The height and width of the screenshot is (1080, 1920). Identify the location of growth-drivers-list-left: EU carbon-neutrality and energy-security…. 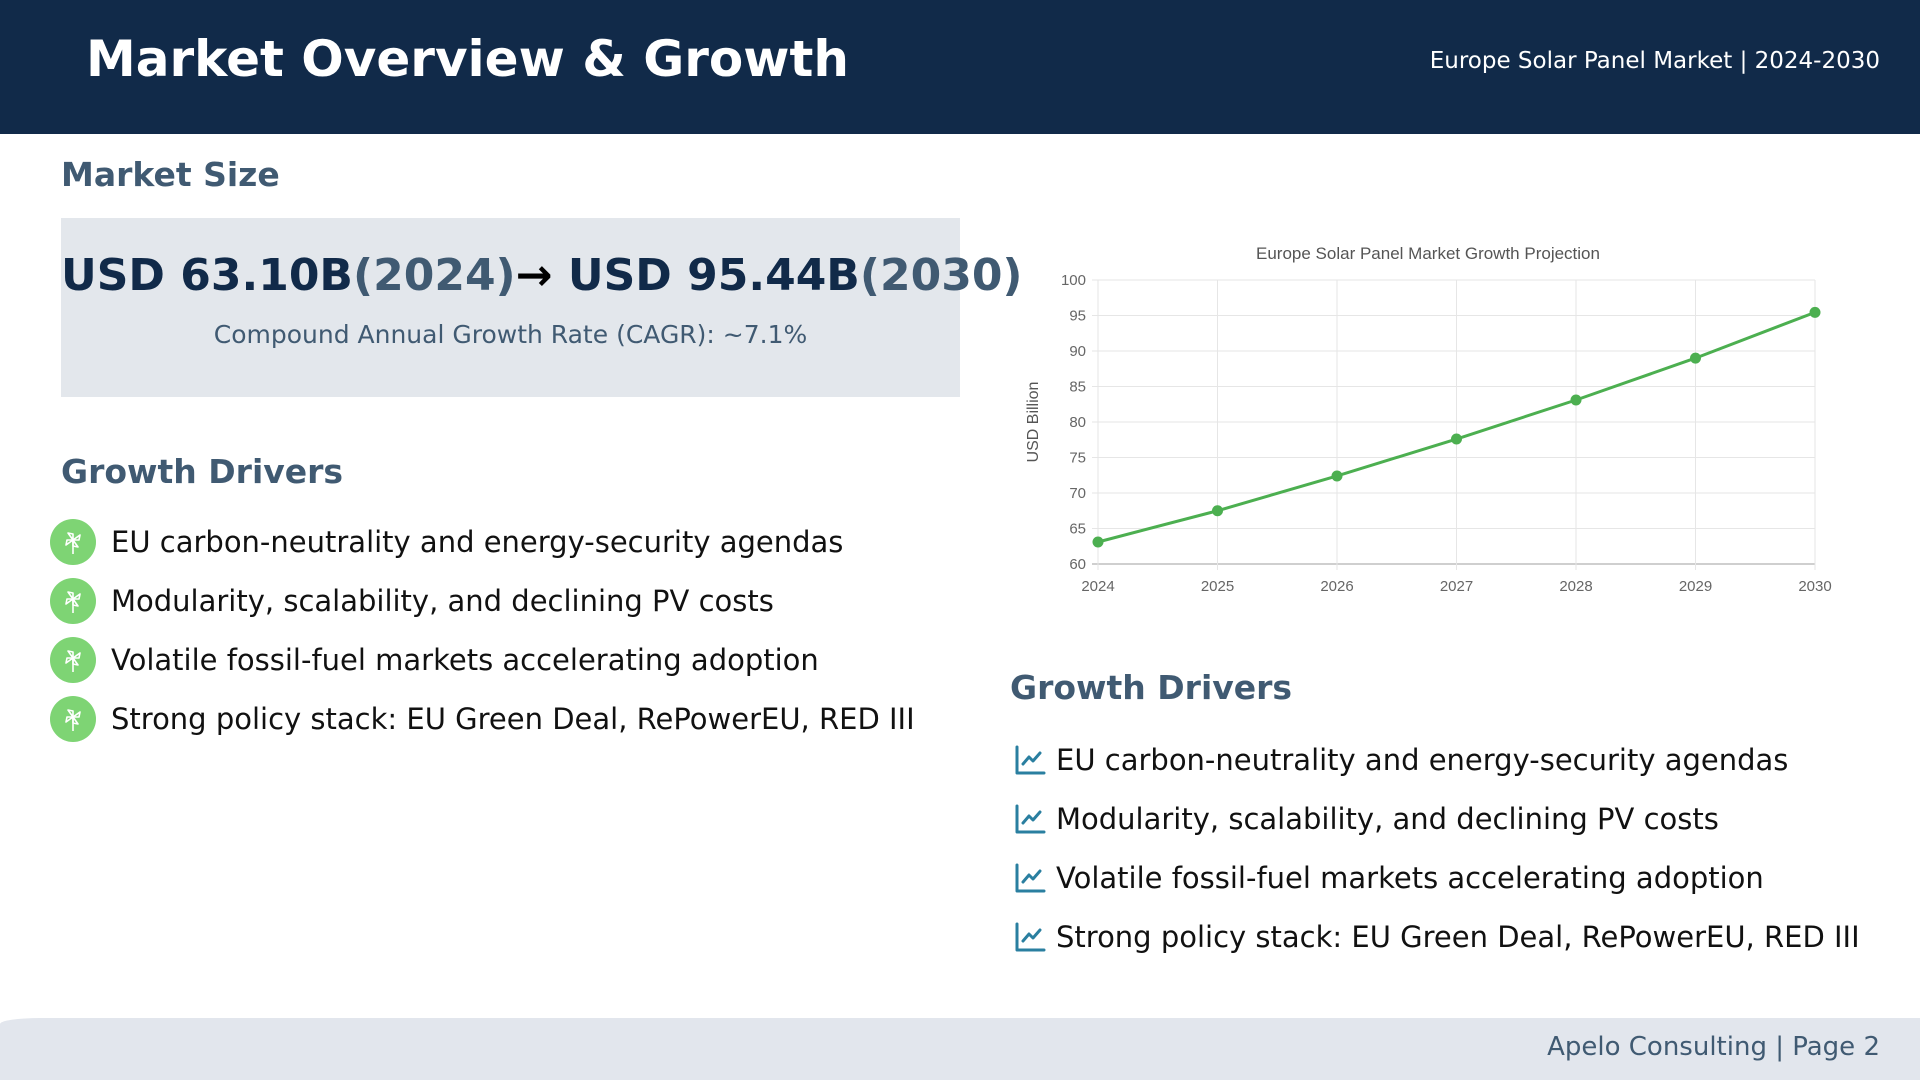
(490, 630).